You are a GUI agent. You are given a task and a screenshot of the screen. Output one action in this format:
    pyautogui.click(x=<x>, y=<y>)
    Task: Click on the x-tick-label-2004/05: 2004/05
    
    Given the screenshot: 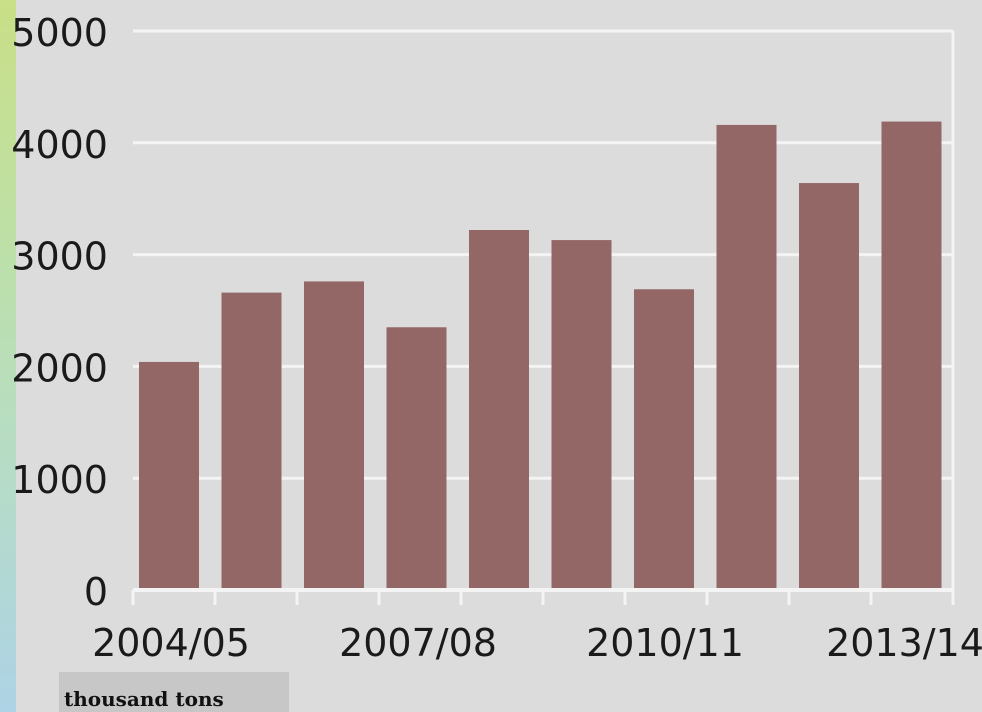 What is the action you would take?
    pyautogui.click(x=171, y=643)
    